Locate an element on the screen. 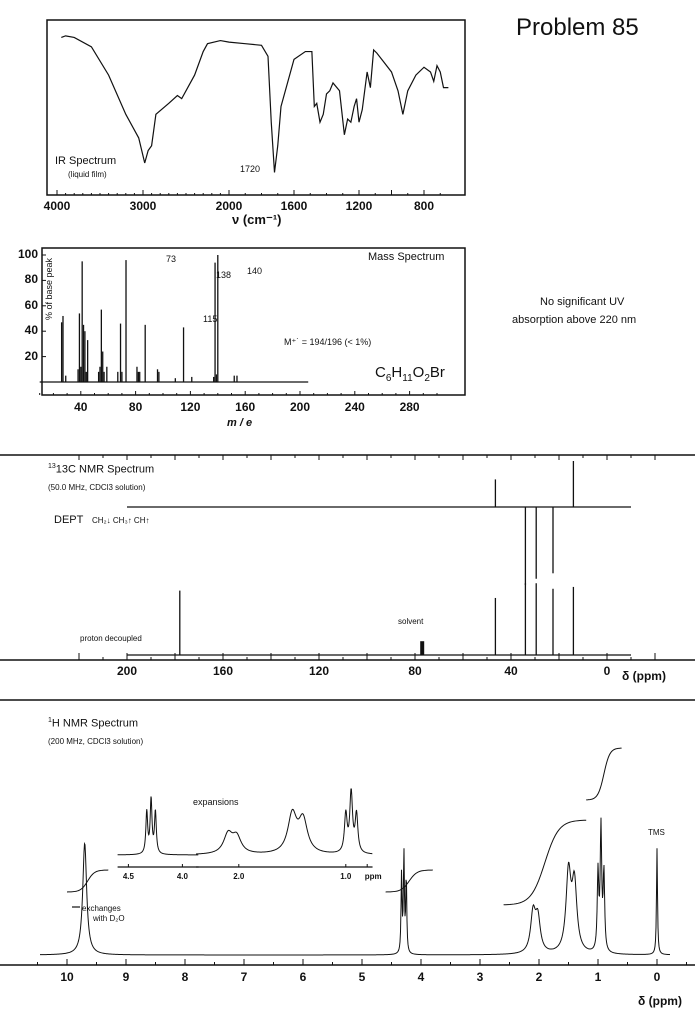 The width and height of the screenshot is (695, 1024). ir-tick-label: 1600 is located at coordinates (294, 206).